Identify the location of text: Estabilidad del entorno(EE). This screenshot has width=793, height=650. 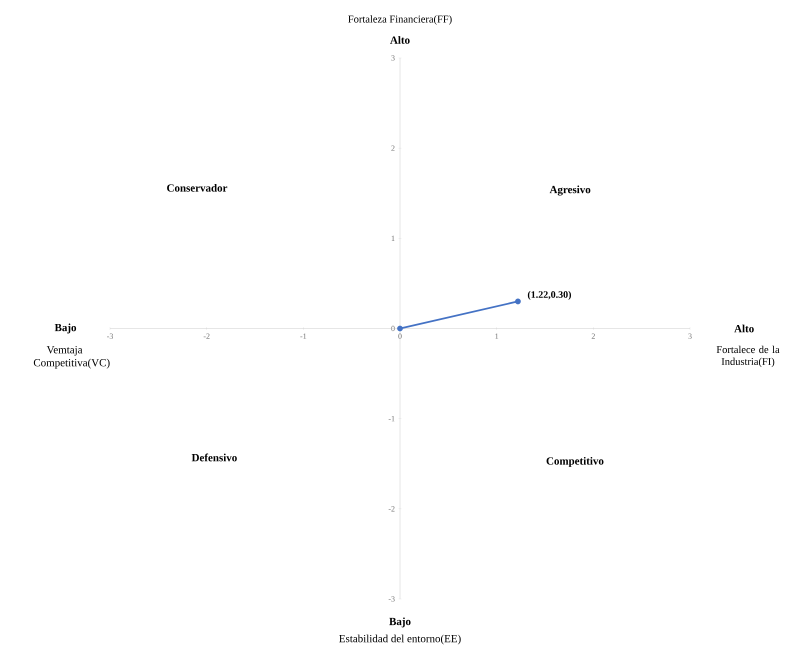
(400, 639).